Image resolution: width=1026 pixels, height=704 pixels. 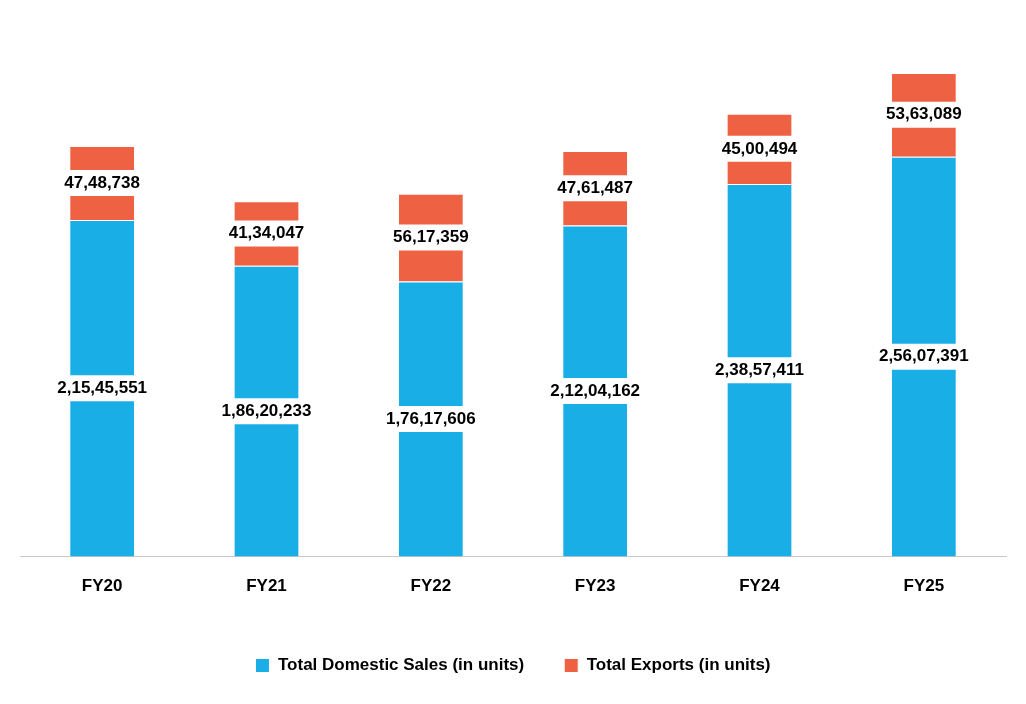 What do you see at coordinates (760, 586) in the screenshot?
I see `x-tick-label: FY24` at bounding box center [760, 586].